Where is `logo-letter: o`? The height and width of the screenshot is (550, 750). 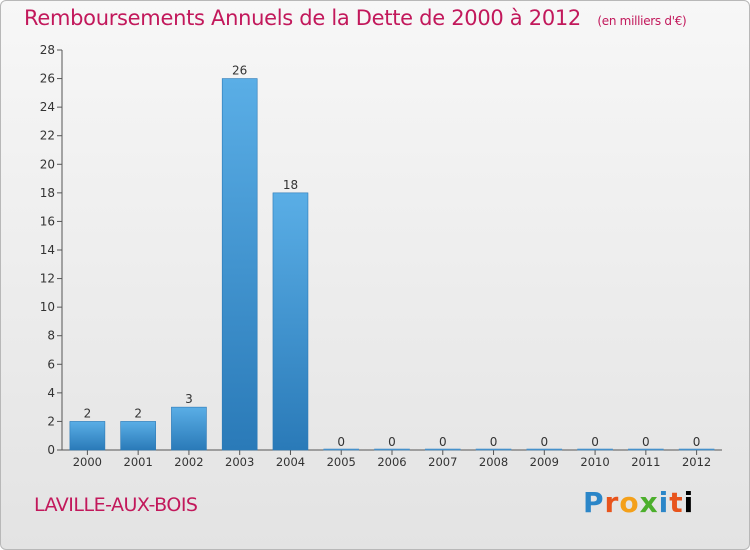
logo-letter: o is located at coordinates (629, 502).